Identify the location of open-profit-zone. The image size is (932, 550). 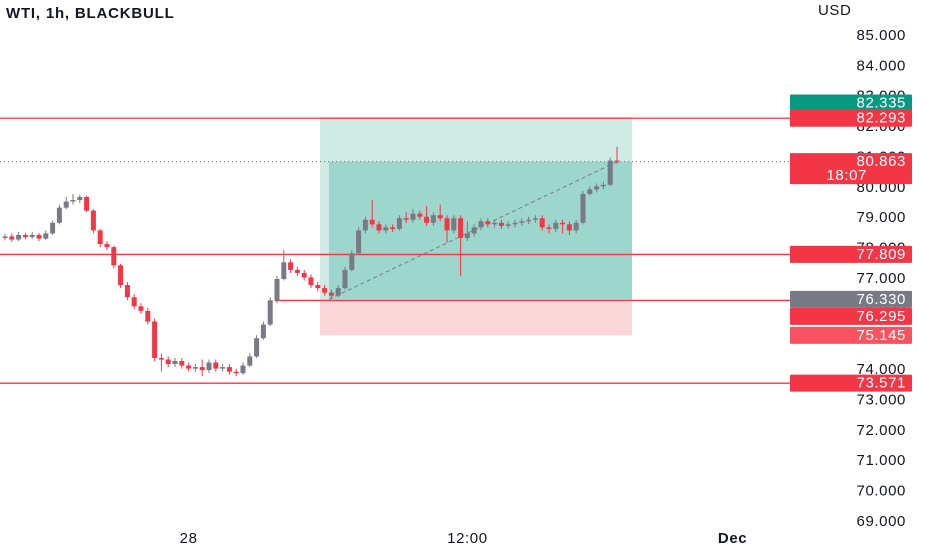
(480, 230).